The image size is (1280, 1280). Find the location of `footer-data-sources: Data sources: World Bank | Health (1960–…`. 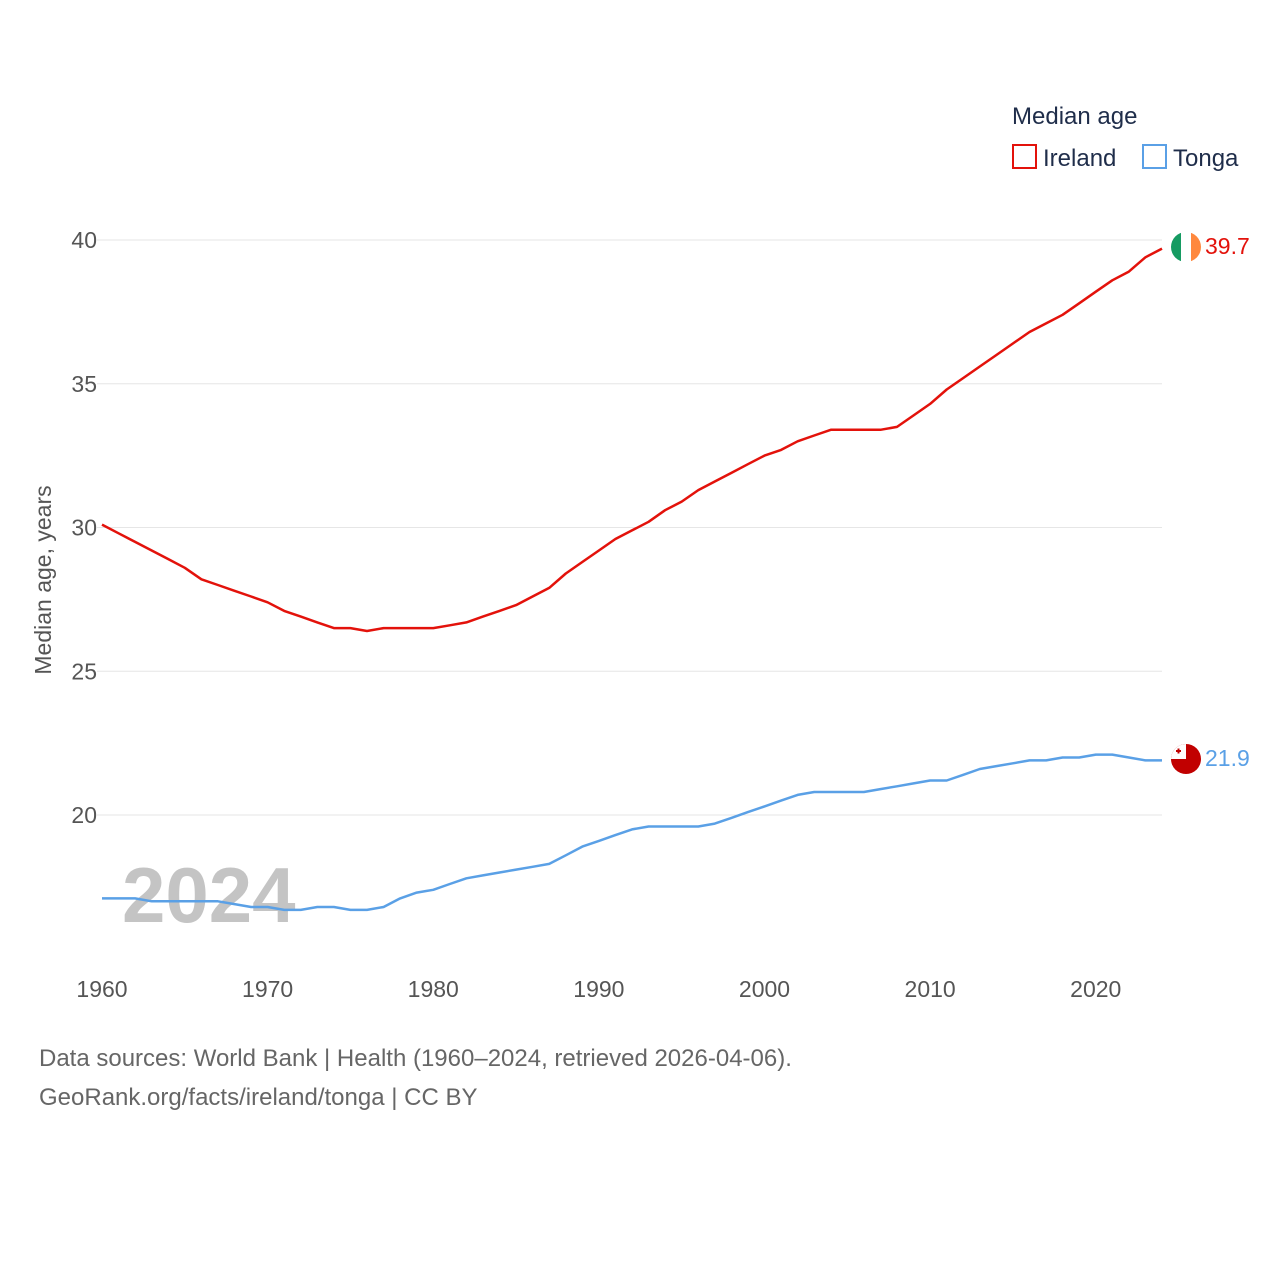

footer-data-sources: Data sources: World Bank | Health (1960–… is located at coordinates (415, 1058).